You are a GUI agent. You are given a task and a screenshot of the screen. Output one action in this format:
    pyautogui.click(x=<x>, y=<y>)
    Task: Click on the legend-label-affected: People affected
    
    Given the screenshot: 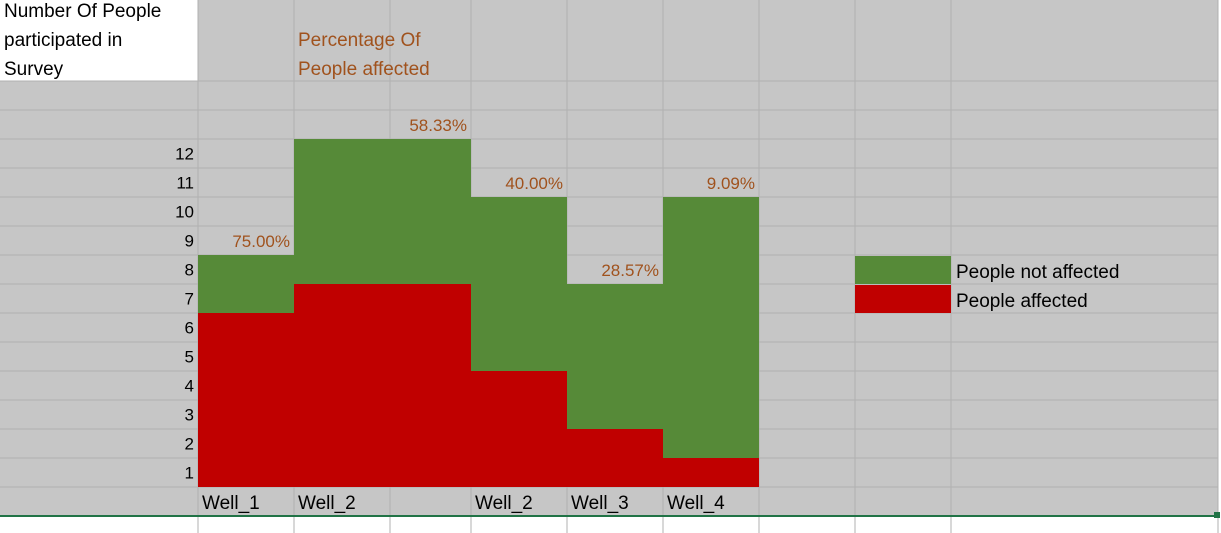 What is the action you would take?
    pyautogui.click(x=1022, y=301)
    